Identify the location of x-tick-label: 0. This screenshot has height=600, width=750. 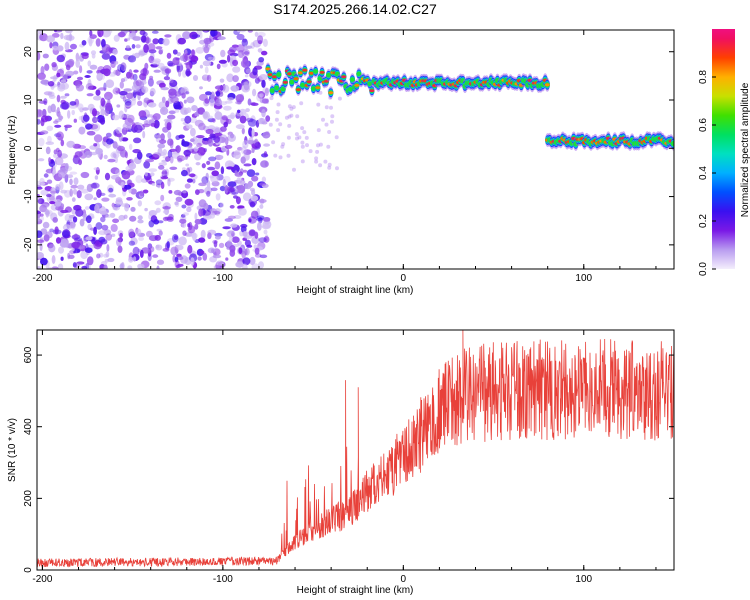
(404, 278).